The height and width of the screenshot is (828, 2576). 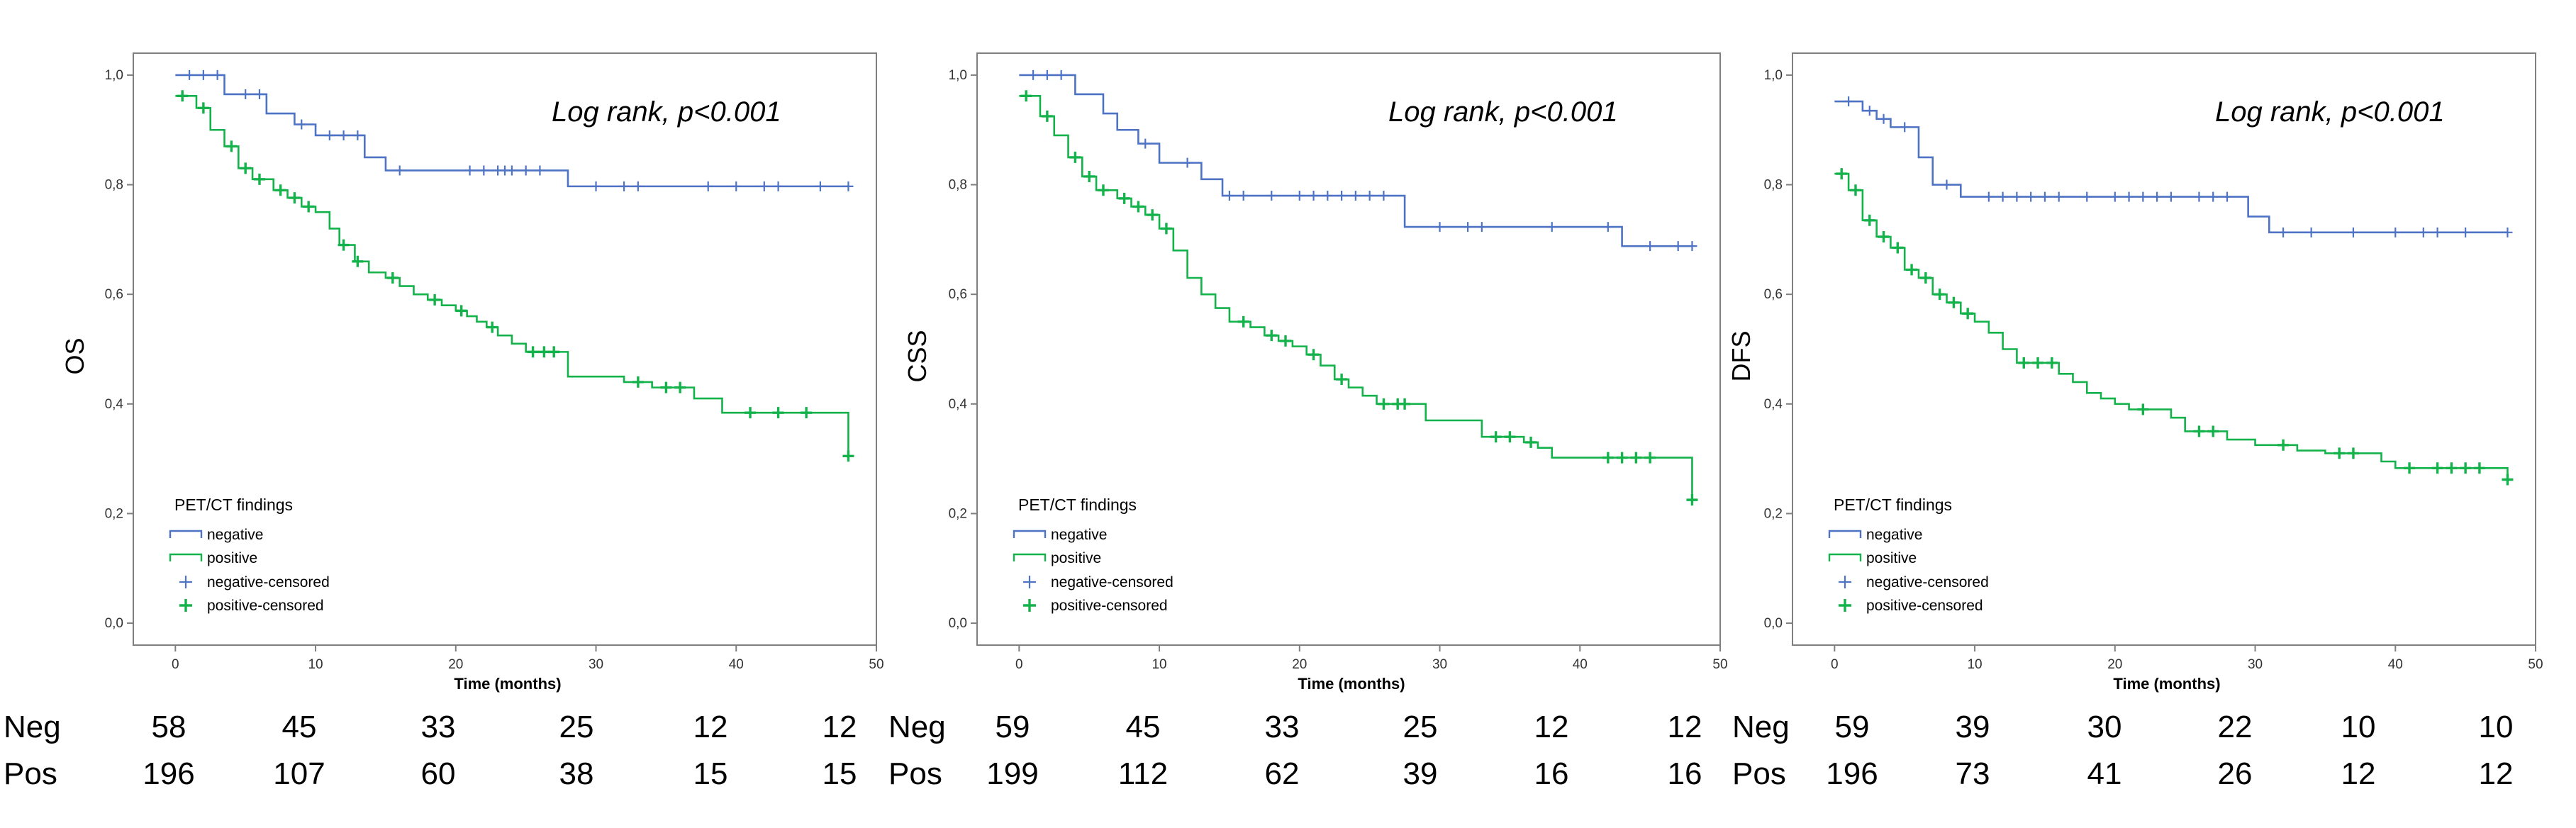 What do you see at coordinates (1143, 727) in the screenshot?
I see `risk-neg-value: 45` at bounding box center [1143, 727].